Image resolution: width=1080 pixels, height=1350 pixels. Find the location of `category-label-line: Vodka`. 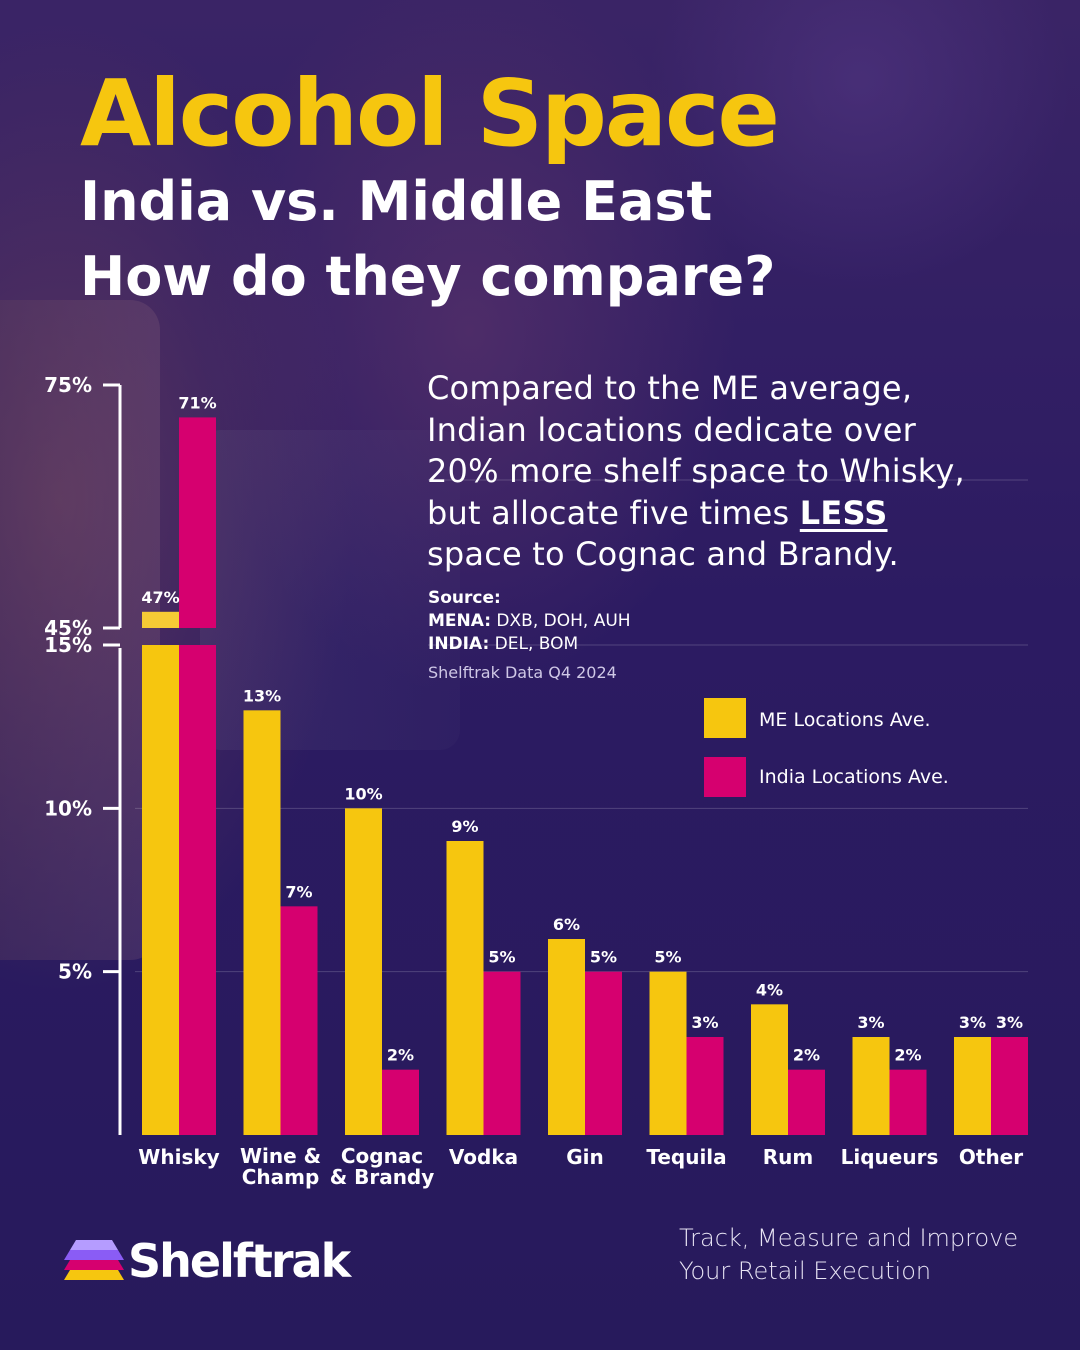

category-label-line: Vodka is located at coordinates (483, 1157).